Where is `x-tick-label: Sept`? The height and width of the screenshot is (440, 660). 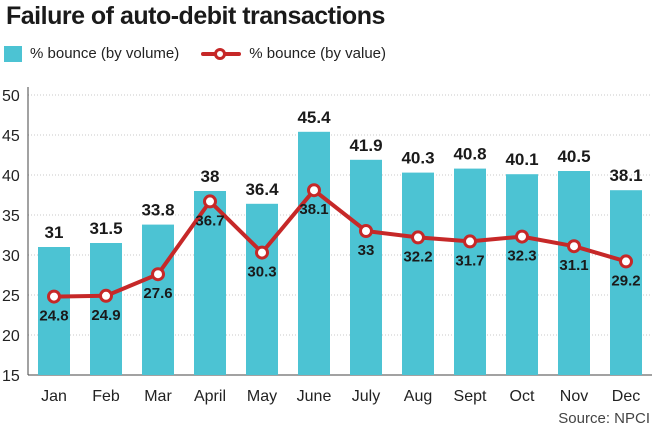 x-tick-label: Sept is located at coordinates (470, 396).